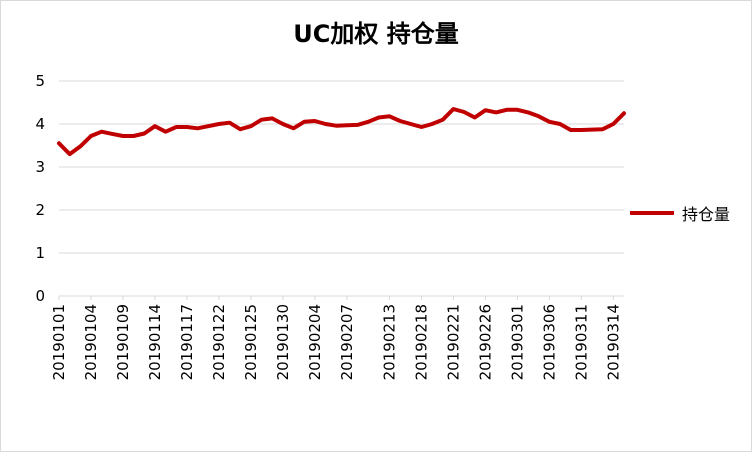  What do you see at coordinates (549, 342) in the screenshot?
I see `x-tick-label: 20190306` at bounding box center [549, 342].